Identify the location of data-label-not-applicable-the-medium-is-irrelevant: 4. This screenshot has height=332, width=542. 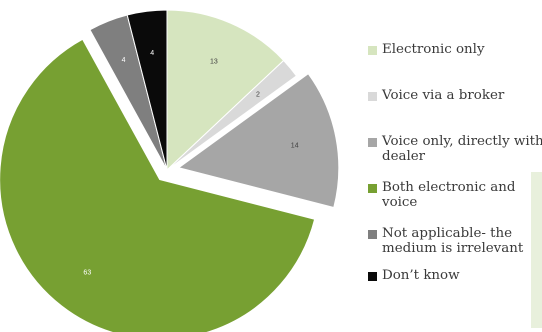
(124, 60).